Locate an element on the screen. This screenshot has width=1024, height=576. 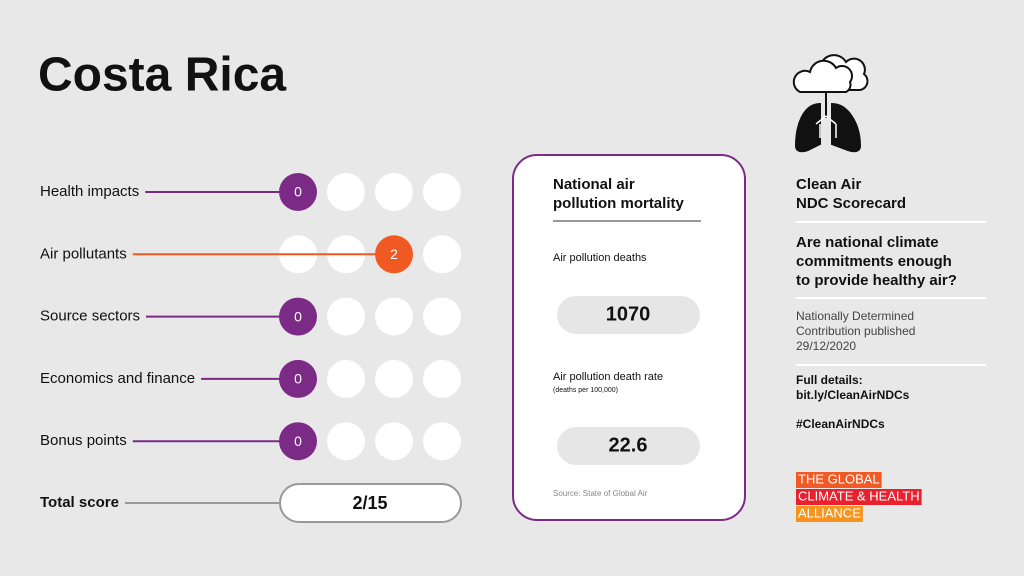
total-value: 2/15 is located at coordinates (369, 503).